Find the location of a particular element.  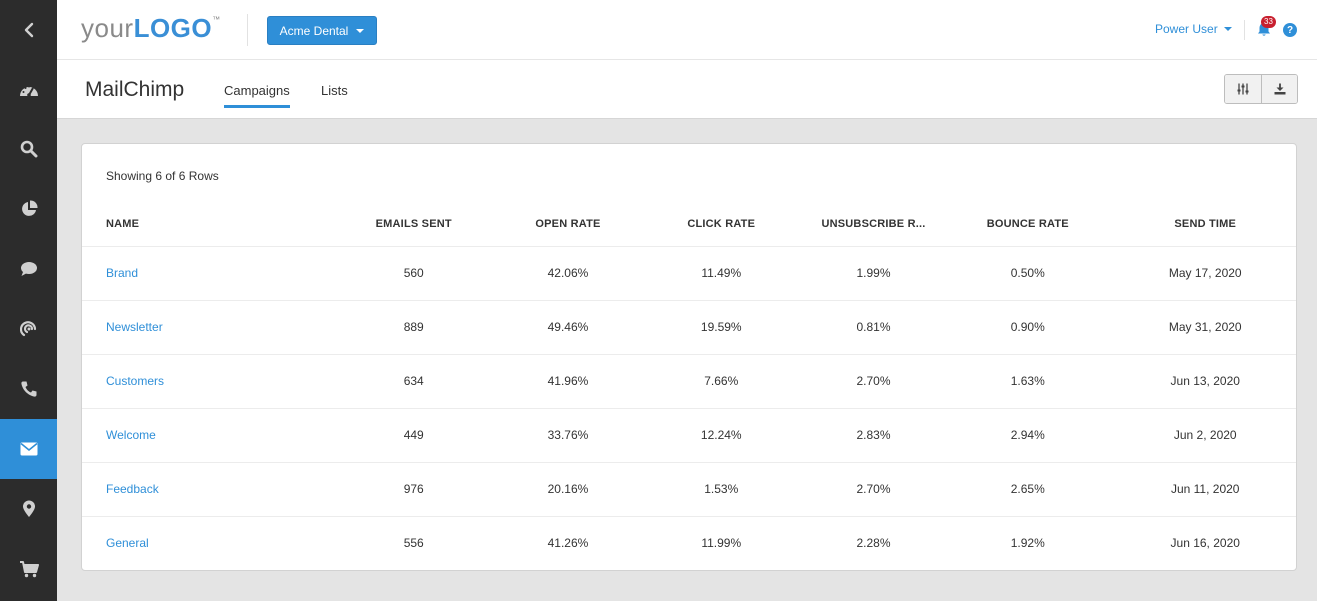

sidebar-item-email is located at coordinates (28, 449).